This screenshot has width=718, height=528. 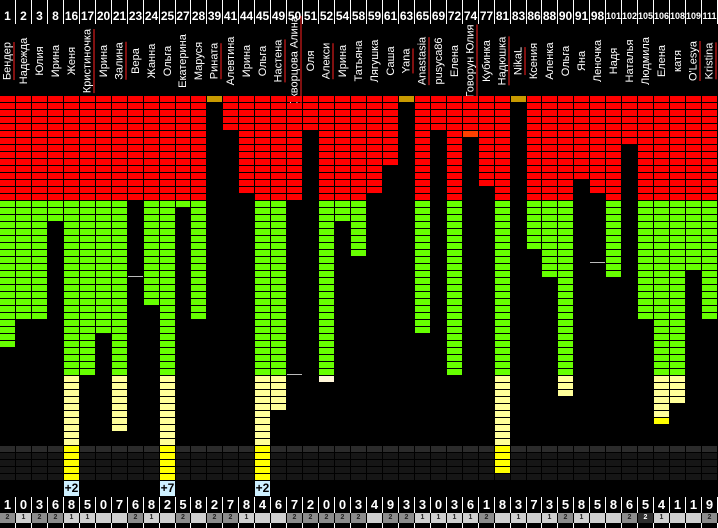 I want to click on participant-number: 106, so click(x=662, y=16).